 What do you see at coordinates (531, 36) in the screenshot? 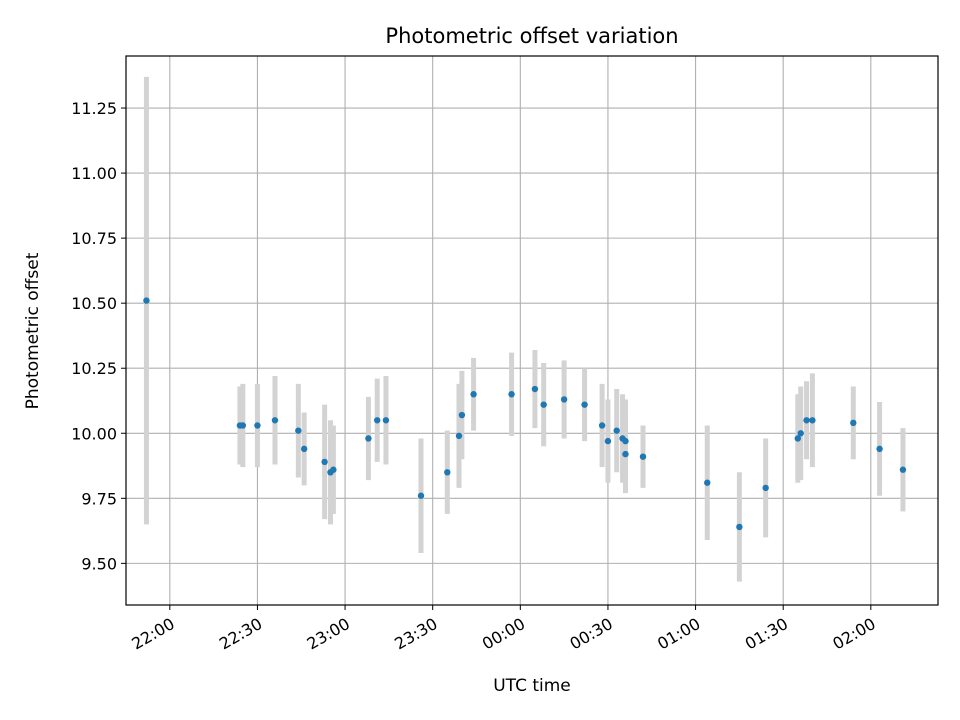
I see `chart-title: Photometric offset variation` at bounding box center [531, 36].